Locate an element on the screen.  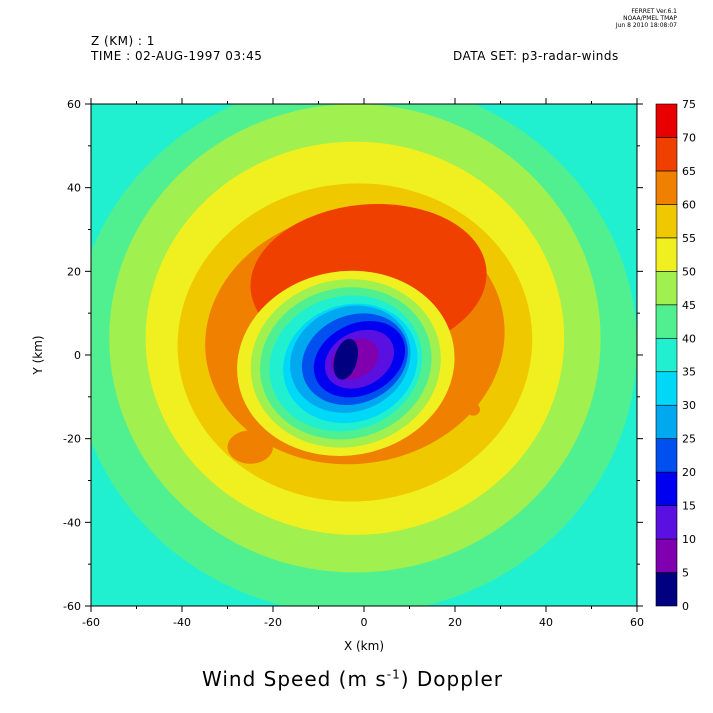
colorbar-label: 5 is located at coordinates (685, 573).